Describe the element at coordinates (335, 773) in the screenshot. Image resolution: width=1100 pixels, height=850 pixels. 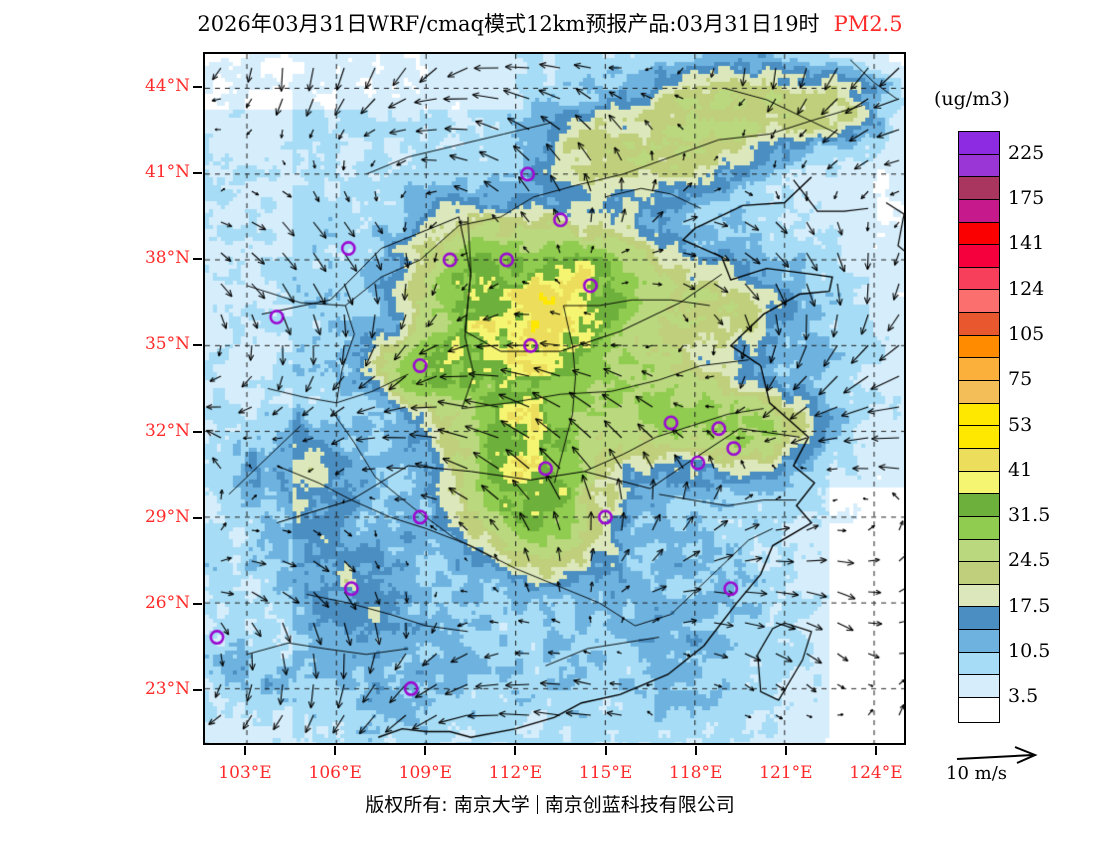
I see `longitude-tick-label: 106°E` at that location.